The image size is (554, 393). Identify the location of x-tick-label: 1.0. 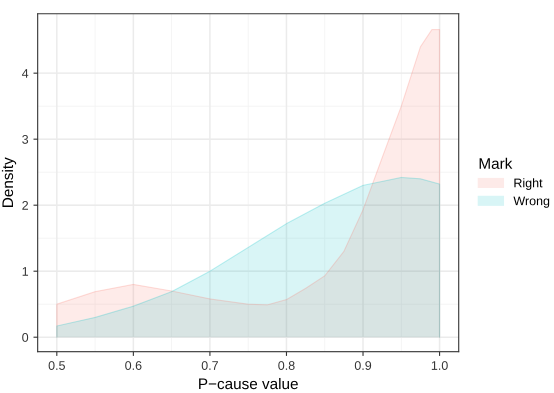
(440, 365).